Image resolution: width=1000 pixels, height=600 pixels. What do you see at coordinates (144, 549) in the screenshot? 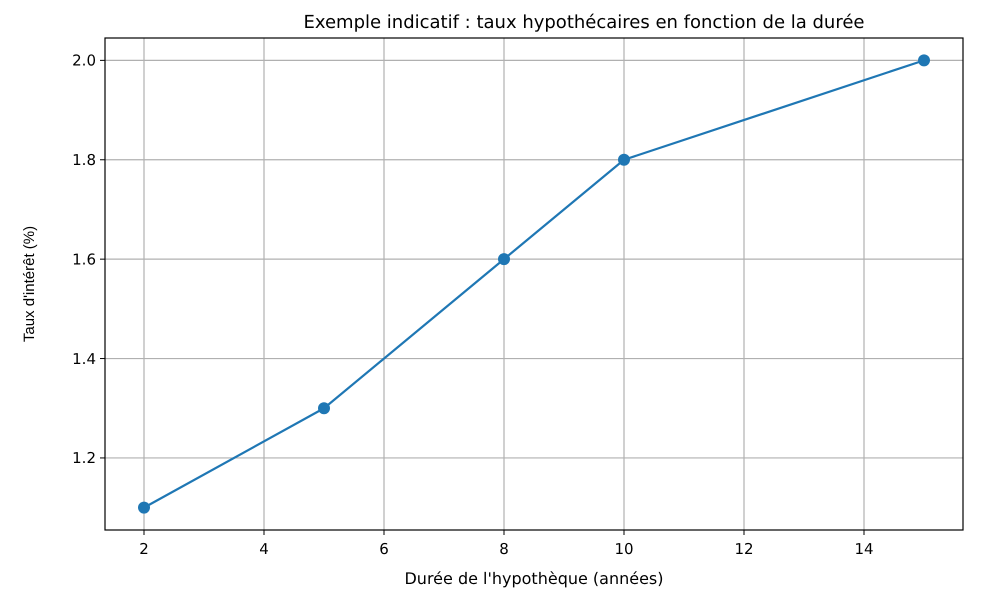
I see `x-tick-label: 2` at bounding box center [144, 549].